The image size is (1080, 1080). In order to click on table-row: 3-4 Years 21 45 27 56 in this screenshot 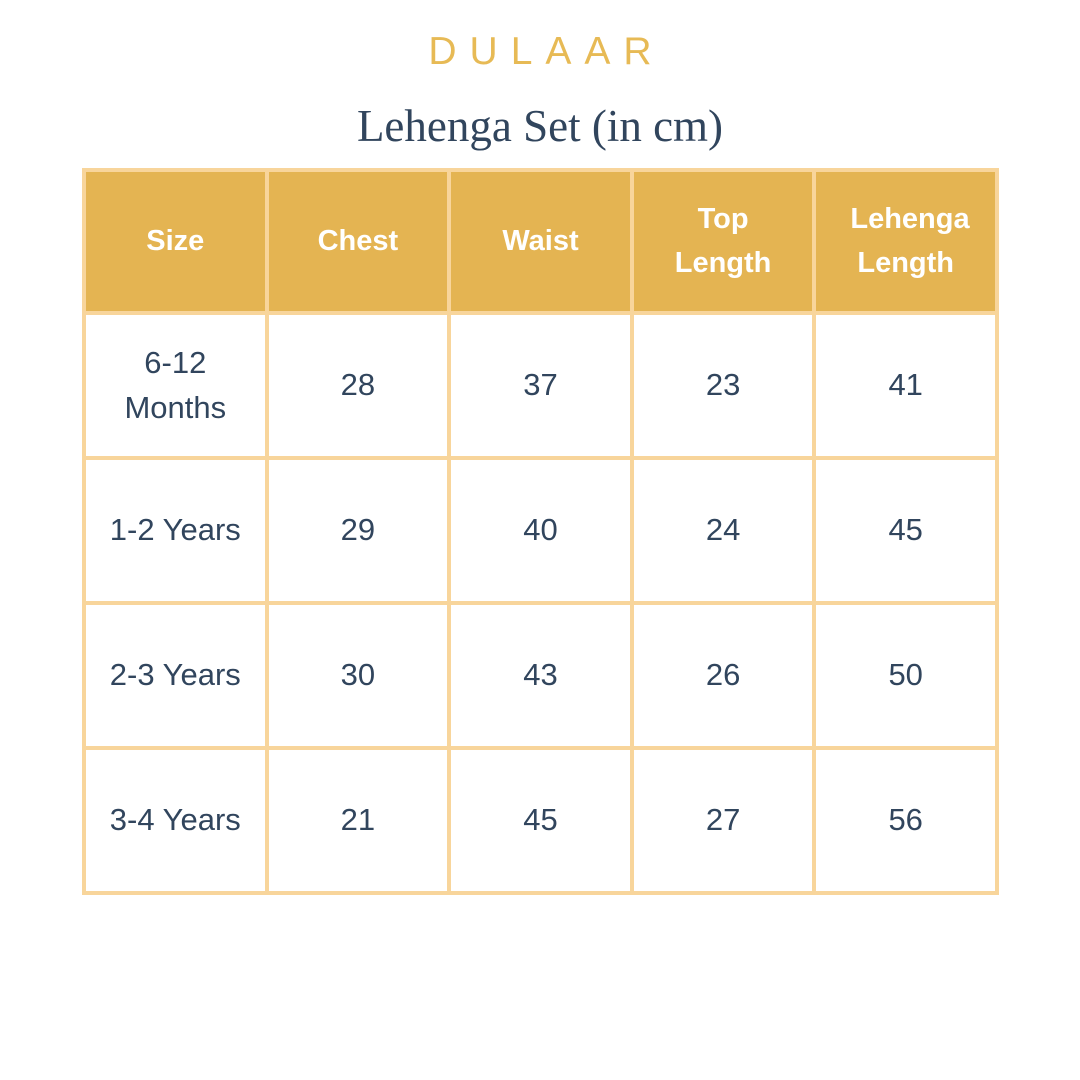, I will do `click(540, 820)`.